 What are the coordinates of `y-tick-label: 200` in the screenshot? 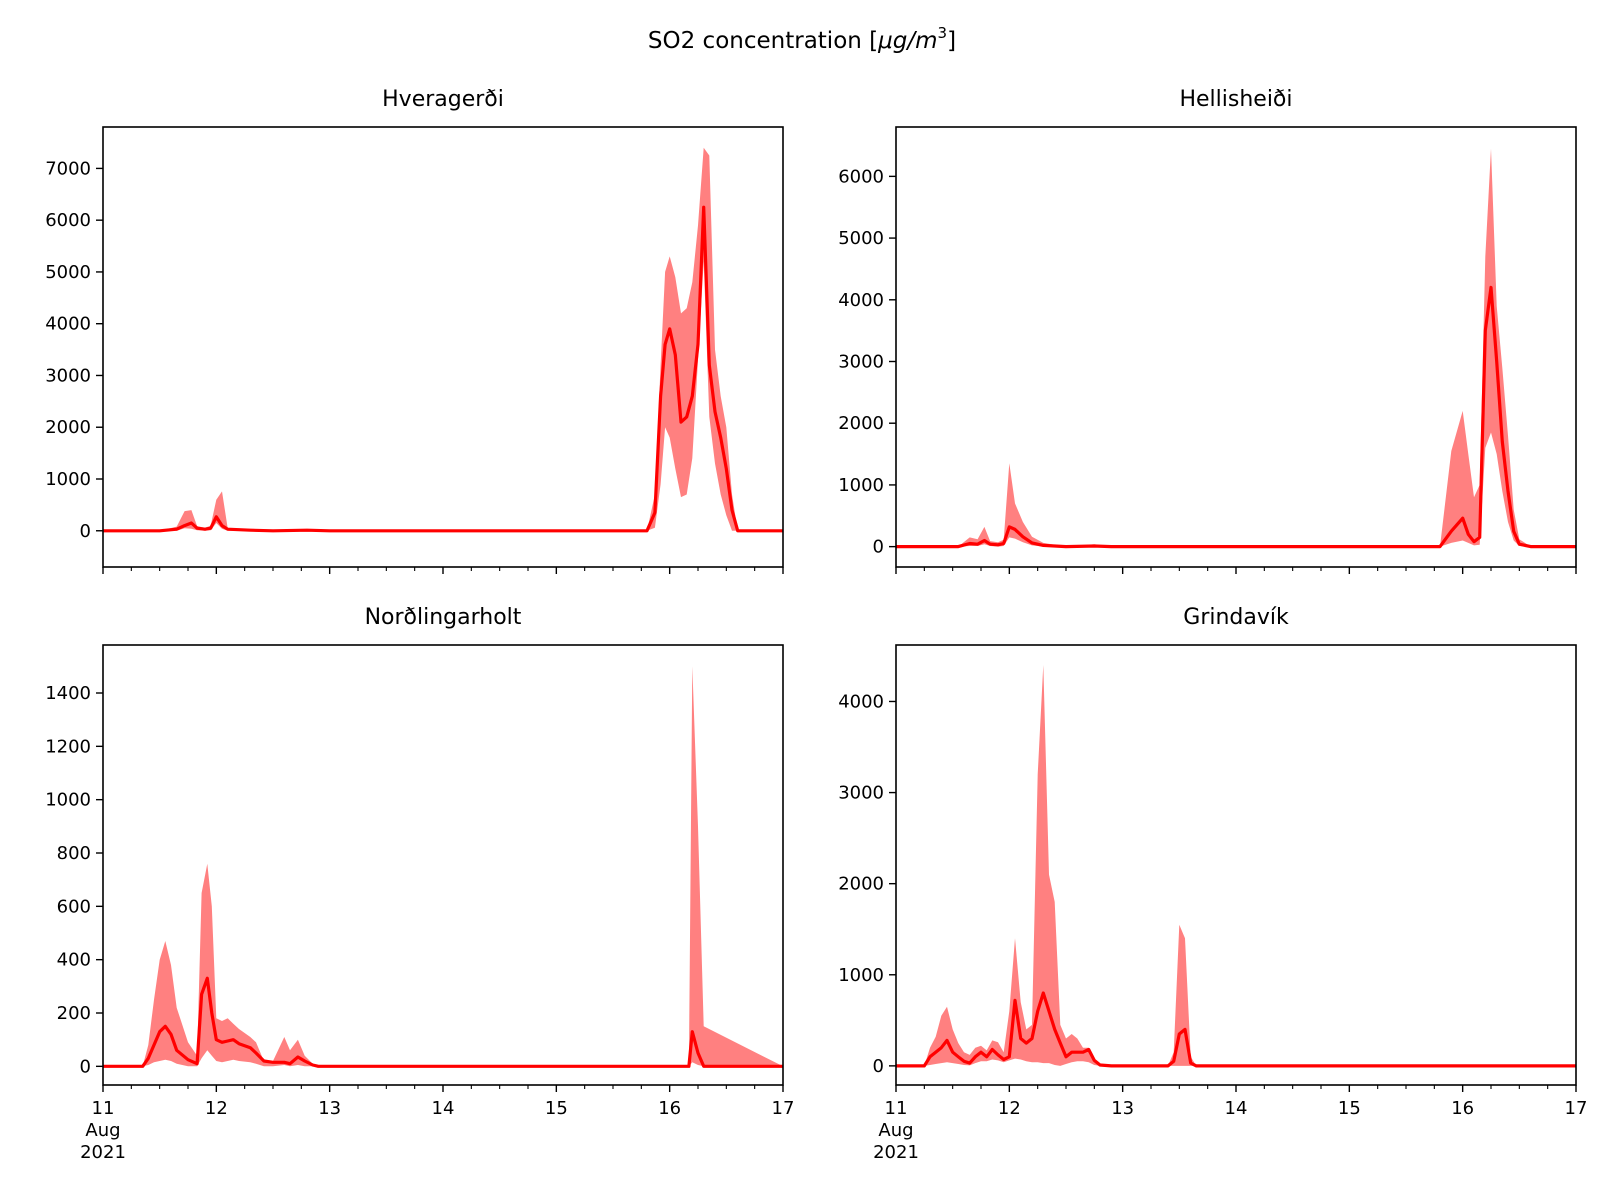 It's located at (74, 1013).